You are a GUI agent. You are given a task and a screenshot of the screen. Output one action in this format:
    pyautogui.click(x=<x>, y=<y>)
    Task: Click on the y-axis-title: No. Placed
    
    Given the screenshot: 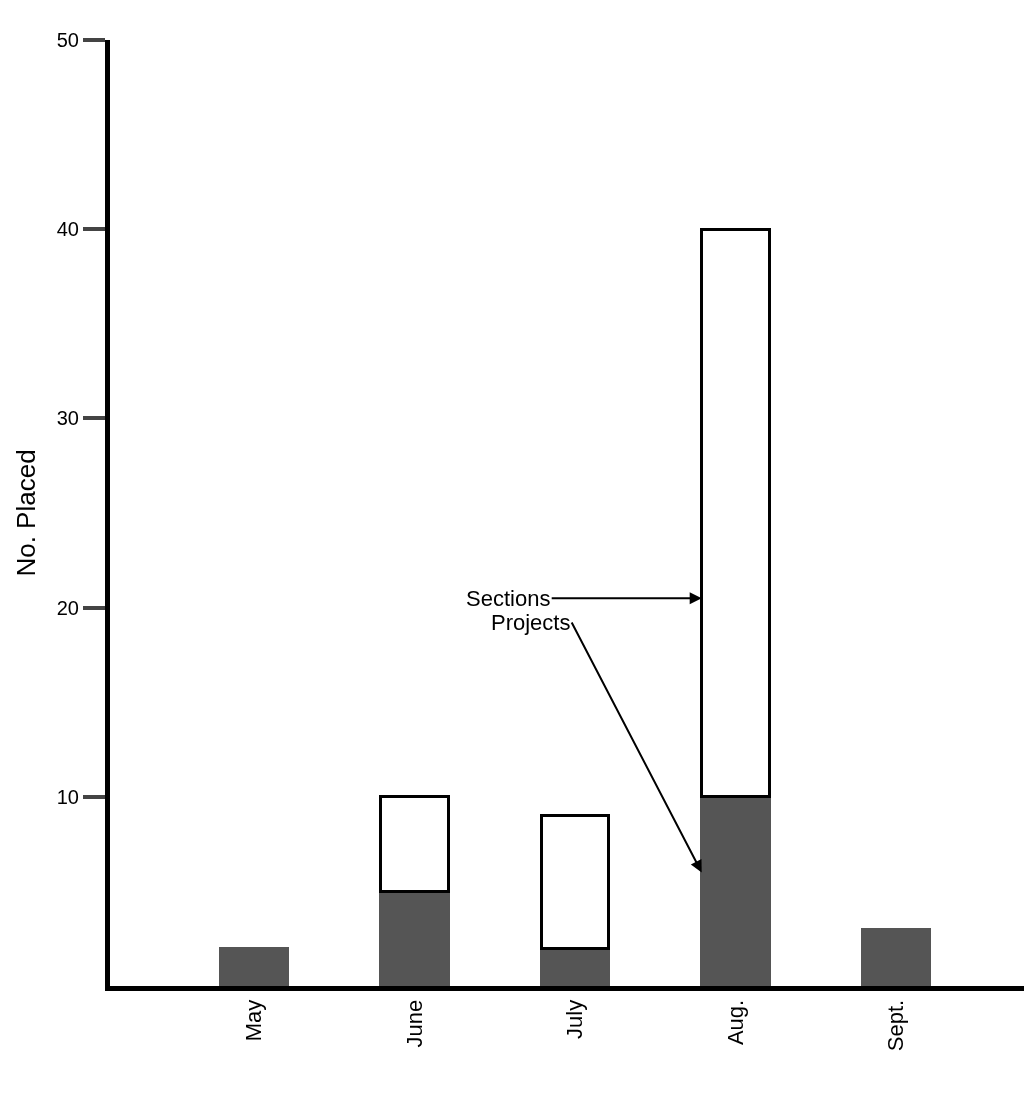 What is the action you would take?
    pyautogui.click(x=26, y=513)
    